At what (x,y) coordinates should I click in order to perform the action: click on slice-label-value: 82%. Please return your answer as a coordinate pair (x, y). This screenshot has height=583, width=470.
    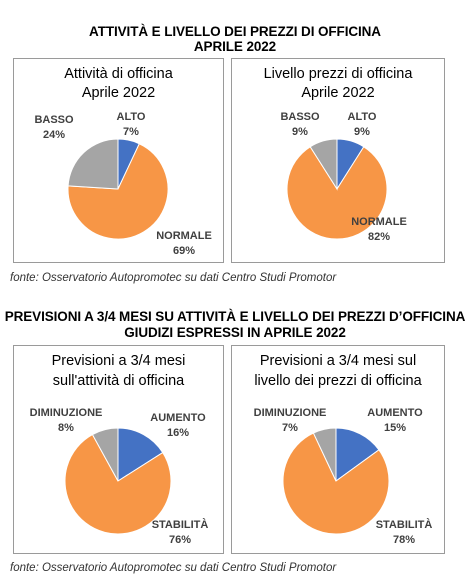
    Looking at the image, I should click on (379, 237).